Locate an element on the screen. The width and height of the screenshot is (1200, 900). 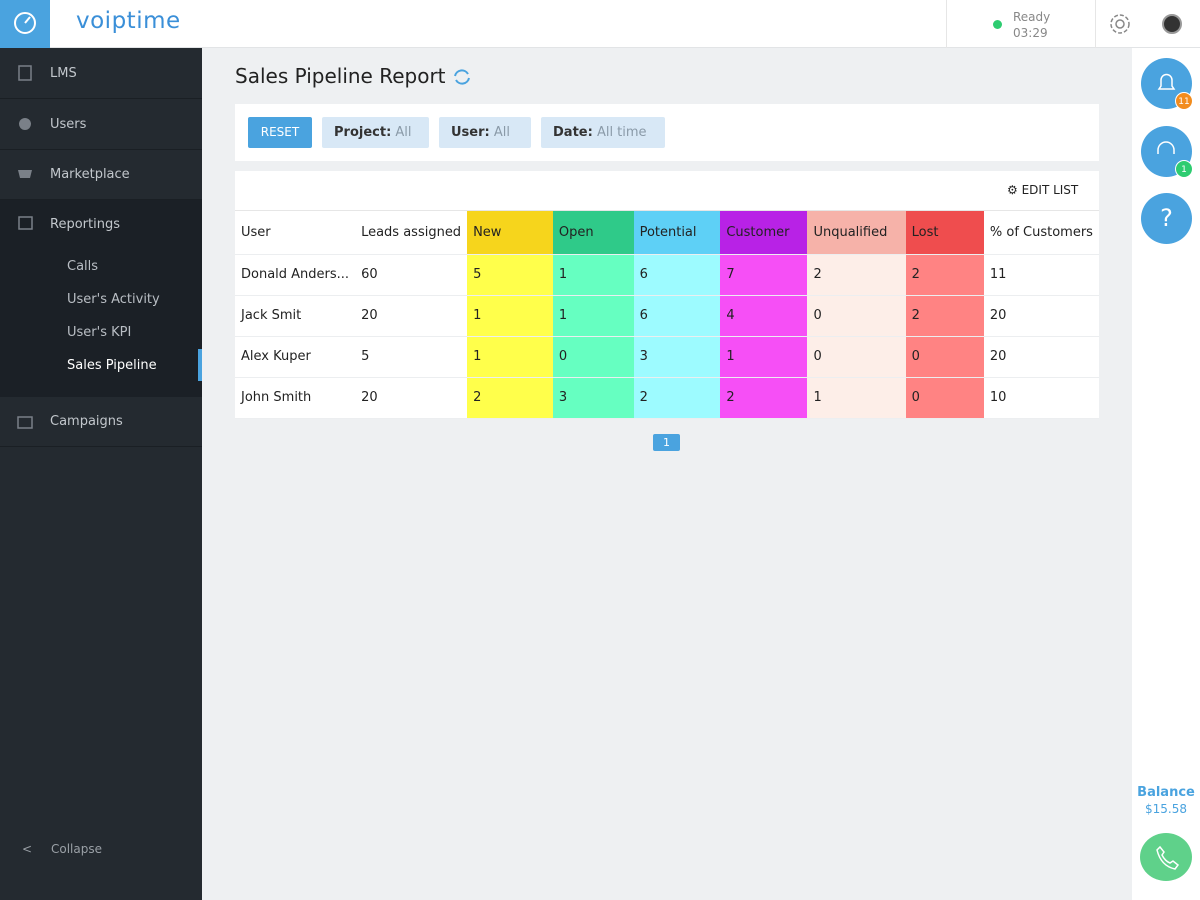
right-bar: 11 1 ? Balance $15.58 is located at coordinates (1166, 474).